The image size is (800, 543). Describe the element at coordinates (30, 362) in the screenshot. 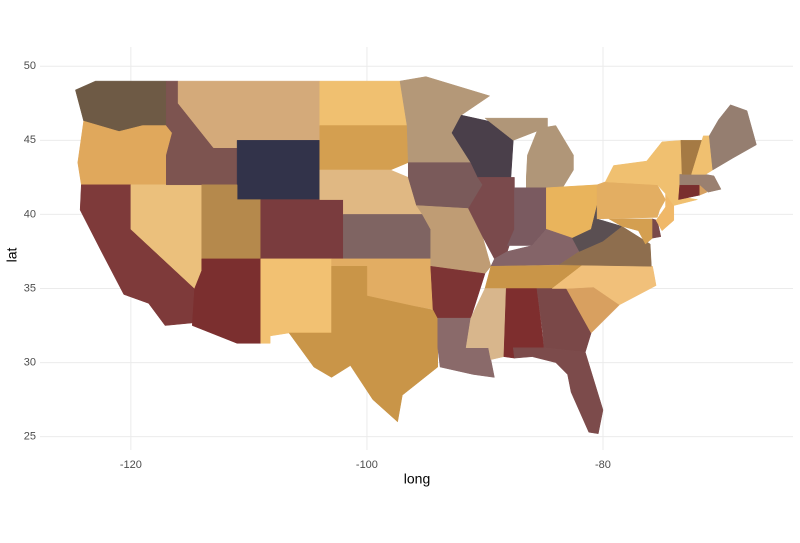

I see `y-tick-label: 30` at that location.